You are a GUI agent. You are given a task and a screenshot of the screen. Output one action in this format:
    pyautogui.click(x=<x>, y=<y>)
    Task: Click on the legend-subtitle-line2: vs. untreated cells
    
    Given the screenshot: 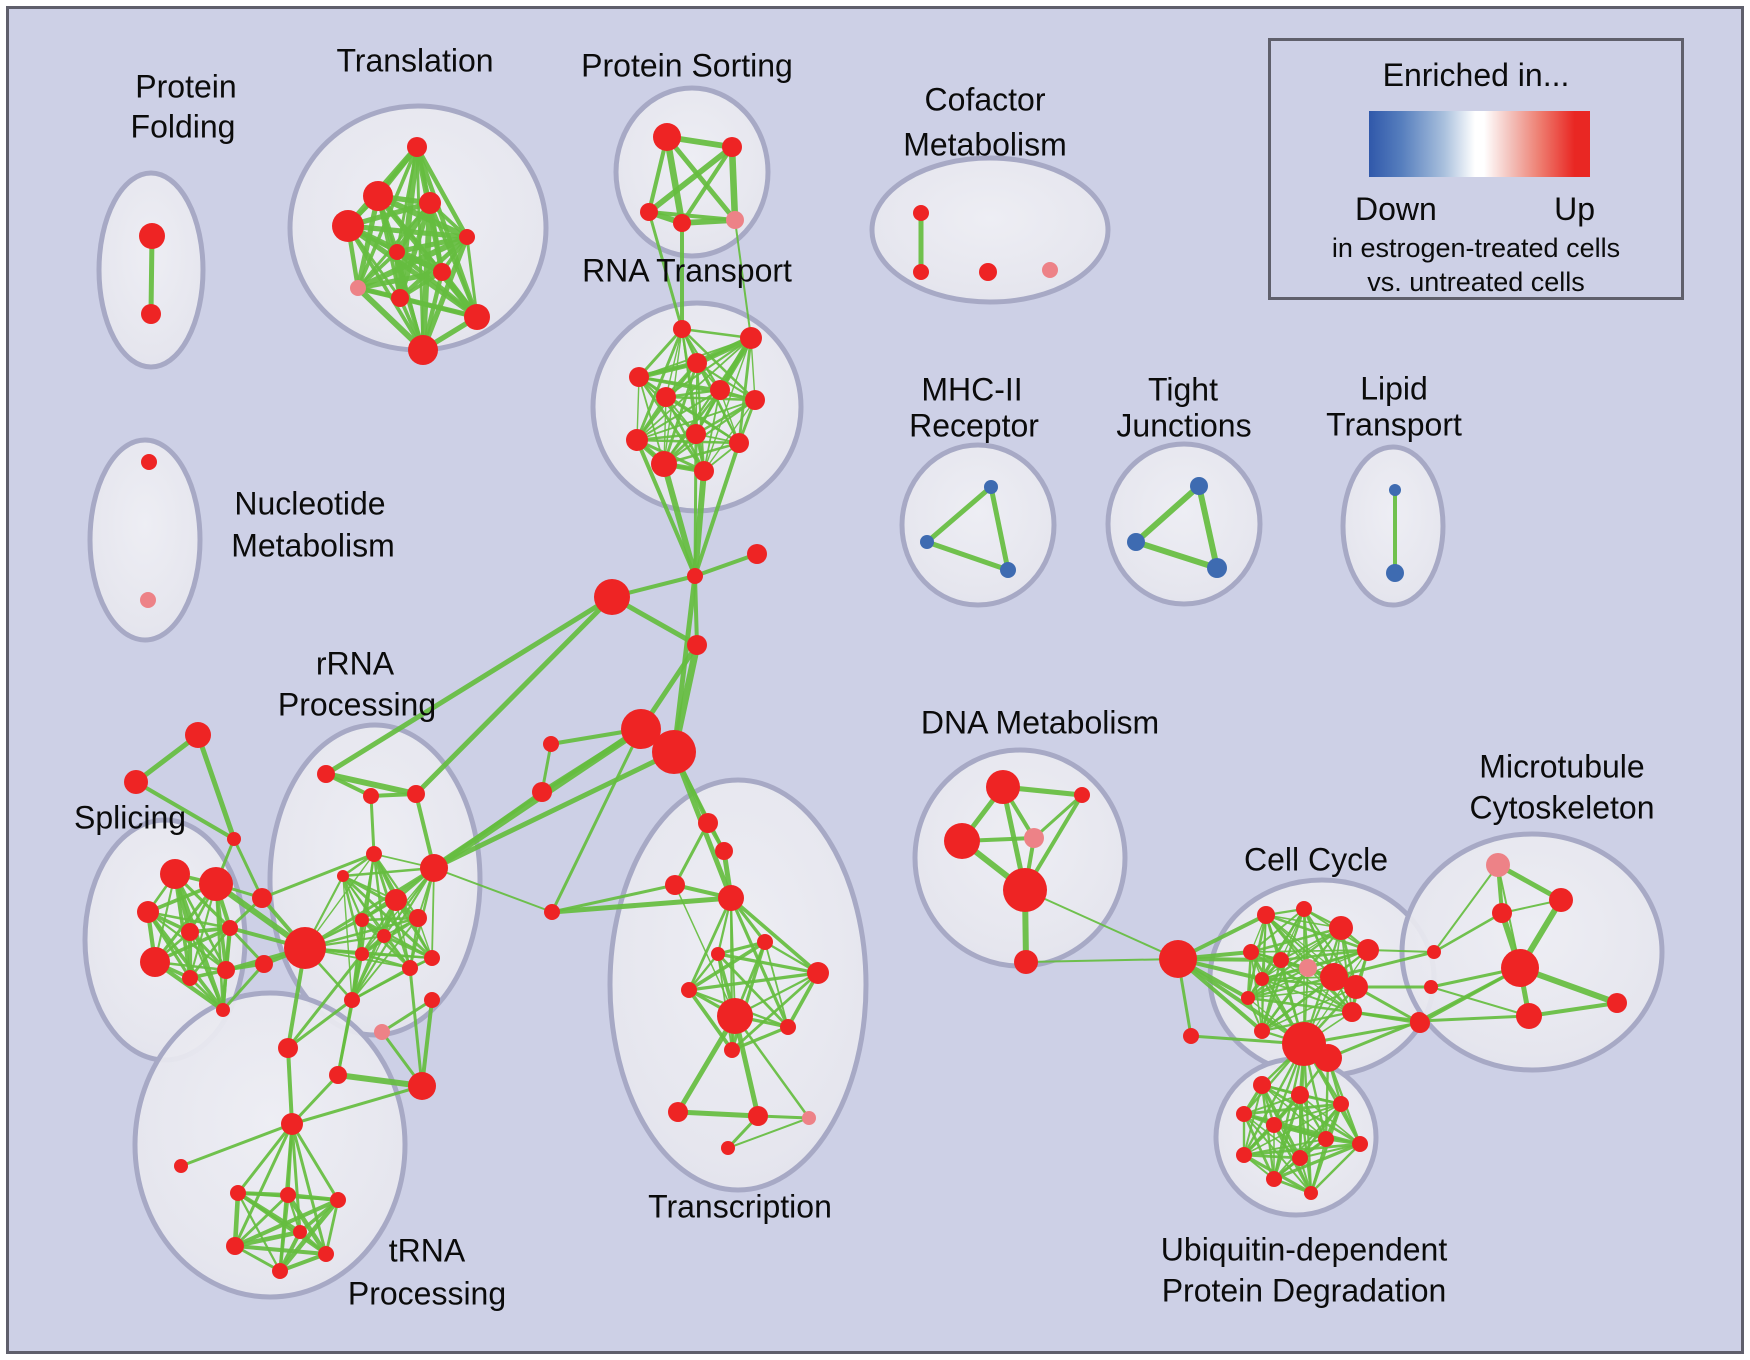 What is the action you would take?
    pyautogui.click(x=1476, y=282)
    